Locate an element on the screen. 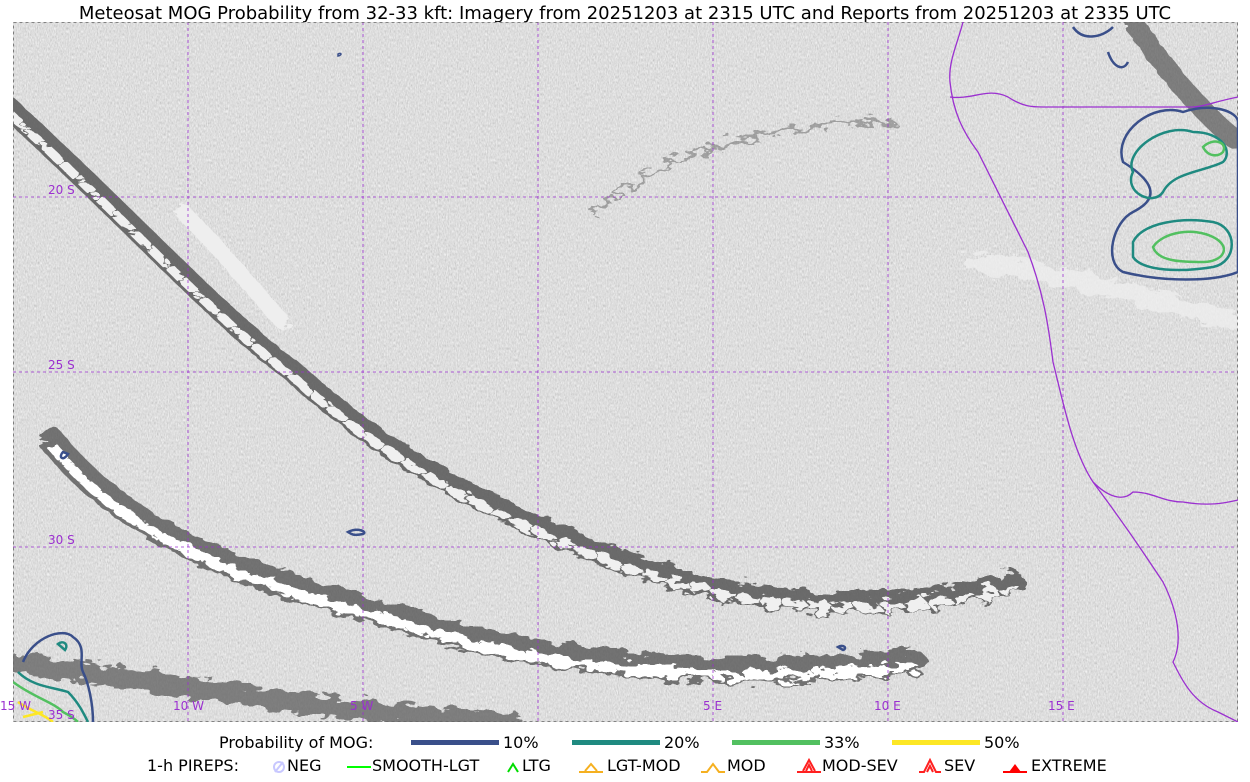 The width and height of the screenshot is (1250, 782). lat-label-25s: 25 S is located at coordinates (61, 365).